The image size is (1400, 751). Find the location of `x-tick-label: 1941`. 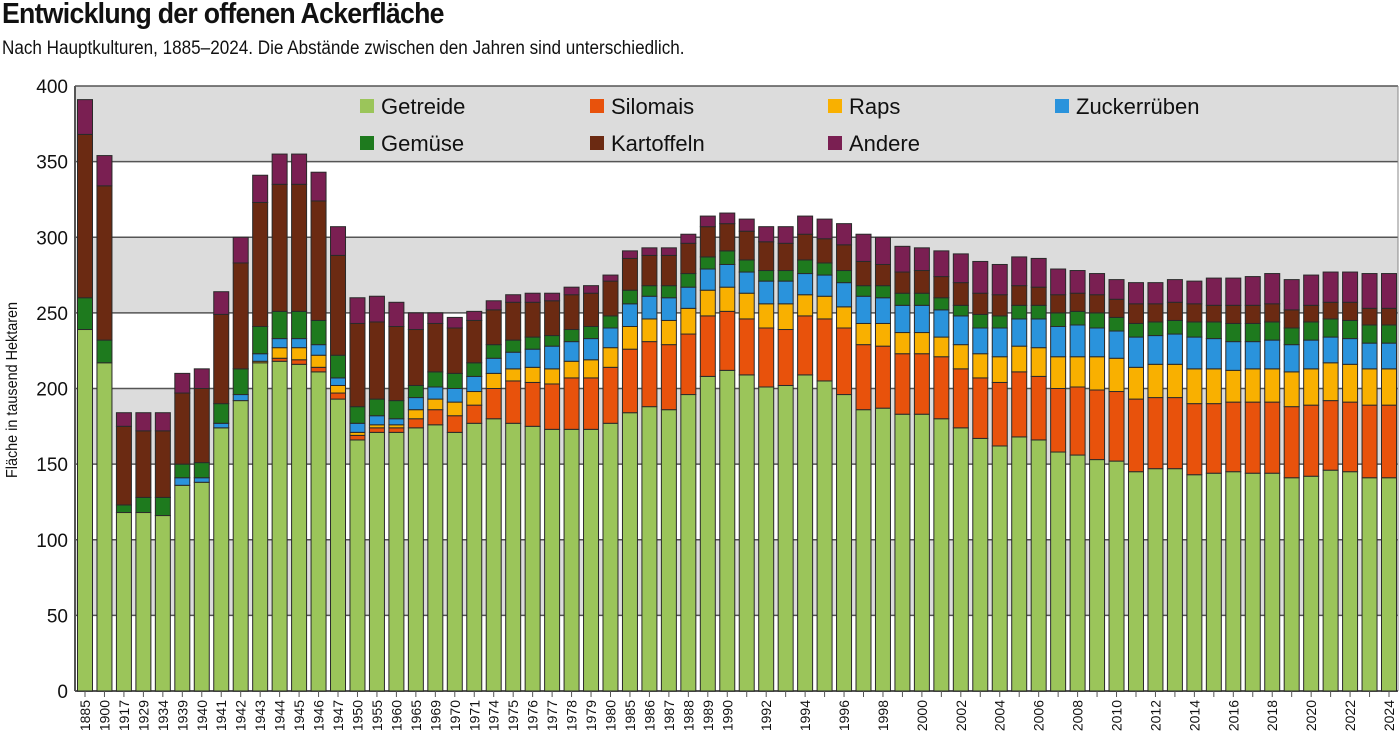

x-tick-label: 1941 is located at coordinates (221, 715).